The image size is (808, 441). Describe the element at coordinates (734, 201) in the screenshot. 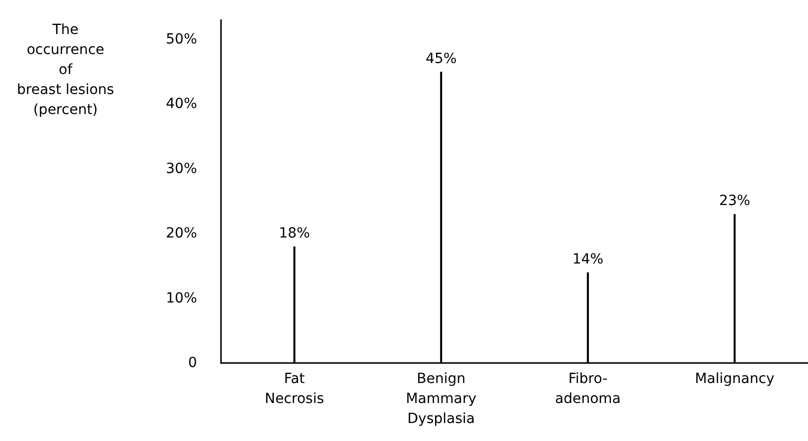

I see `data-label: 23%` at that location.